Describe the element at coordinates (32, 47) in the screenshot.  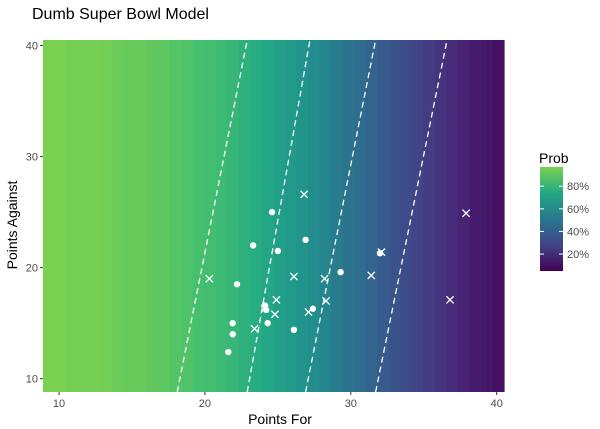
I see `y-tick-label: 40` at that location.